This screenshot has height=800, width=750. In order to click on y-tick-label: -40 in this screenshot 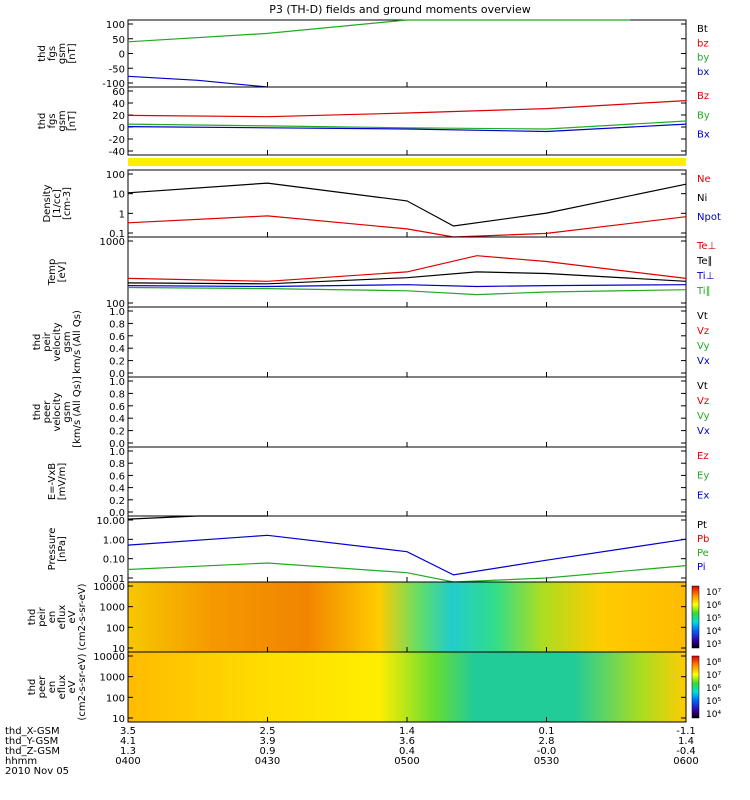, I will do `click(117, 152)`.